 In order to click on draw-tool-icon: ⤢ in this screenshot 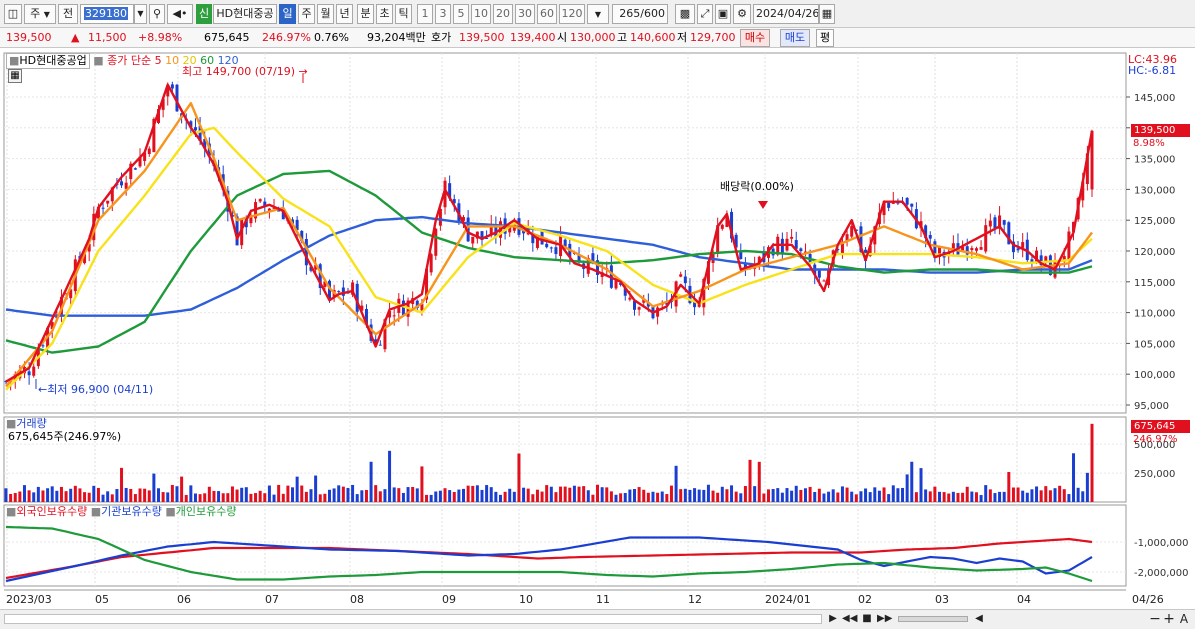, I will do `click(705, 14)`.